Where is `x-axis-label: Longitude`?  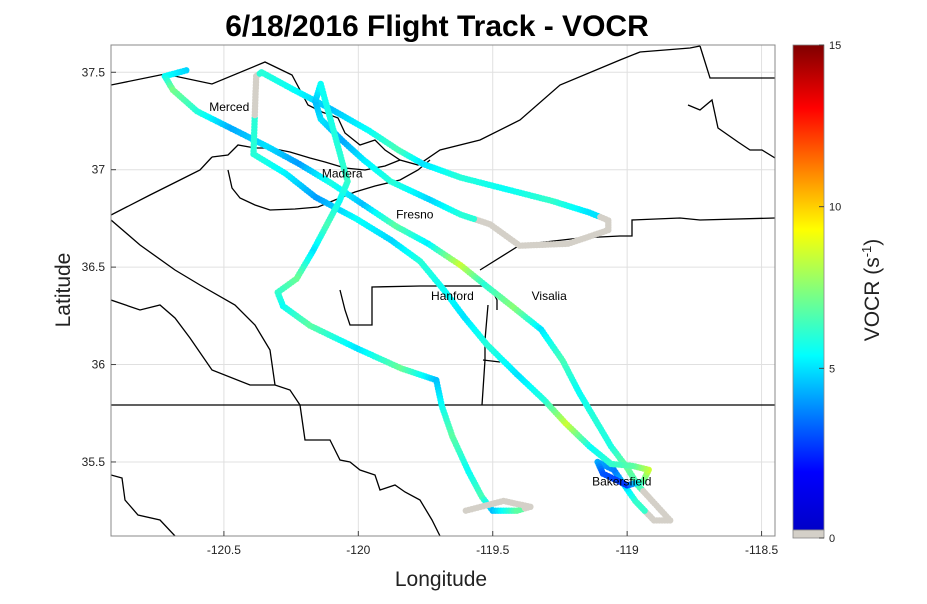 x-axis-label: Longitude is located at coordinates (441, 579).